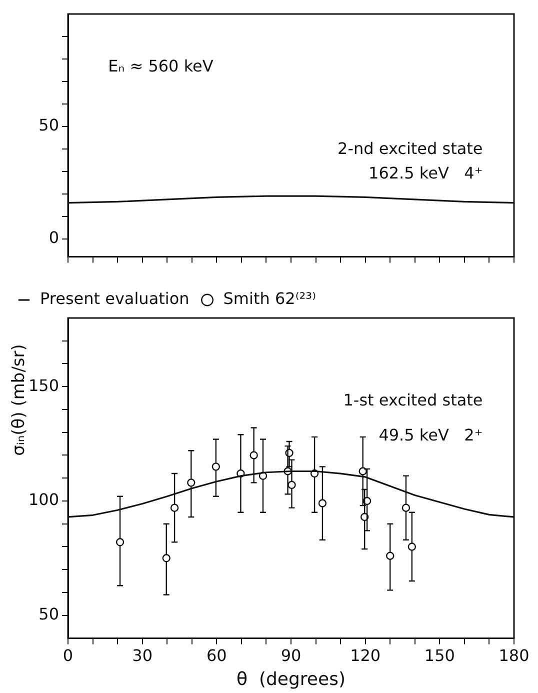 The width and height of the screenshot is (538, 693). Describe the element at coordinates (269, 298) in the screenshot. I see `legend-label: Smith 62⁽²³⁾` at that location.